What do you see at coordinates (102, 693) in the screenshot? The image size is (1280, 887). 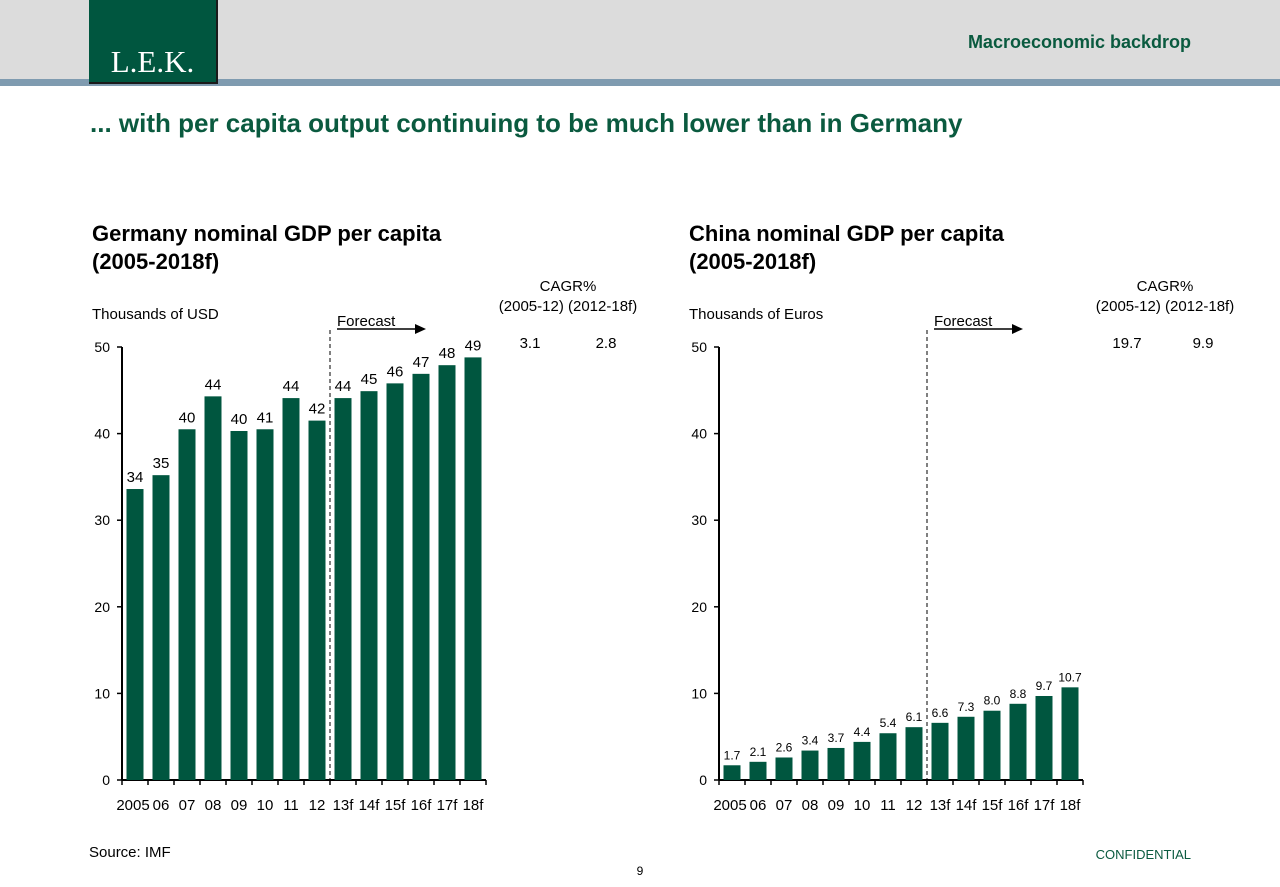 I see `germany-y-tick-label: 10` at bounding box center [102, 693].